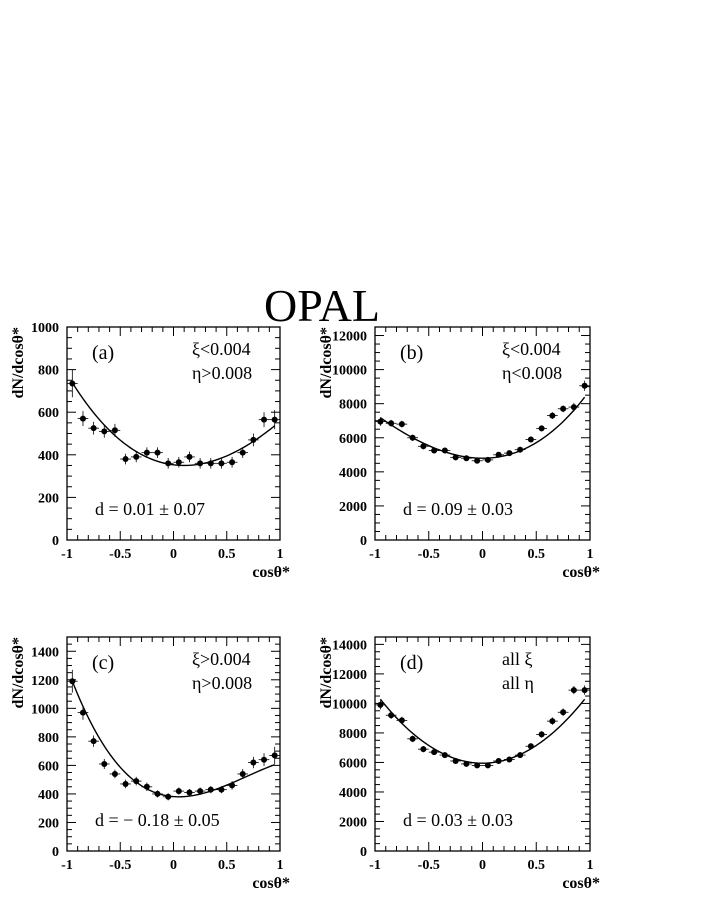  Describe the element at coordinates (482, 554) in the screenshot. I see `x-tick-label: 0` at that location.